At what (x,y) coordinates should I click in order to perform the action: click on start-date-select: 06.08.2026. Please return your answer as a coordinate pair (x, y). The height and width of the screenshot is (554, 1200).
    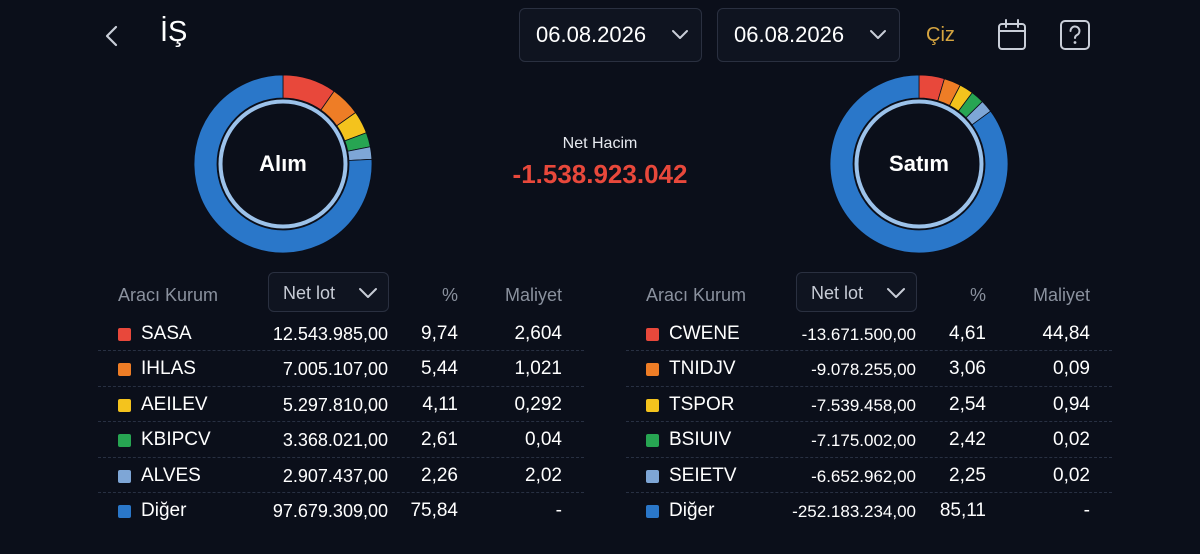
    Looking at the image, I should click on (610, 35).